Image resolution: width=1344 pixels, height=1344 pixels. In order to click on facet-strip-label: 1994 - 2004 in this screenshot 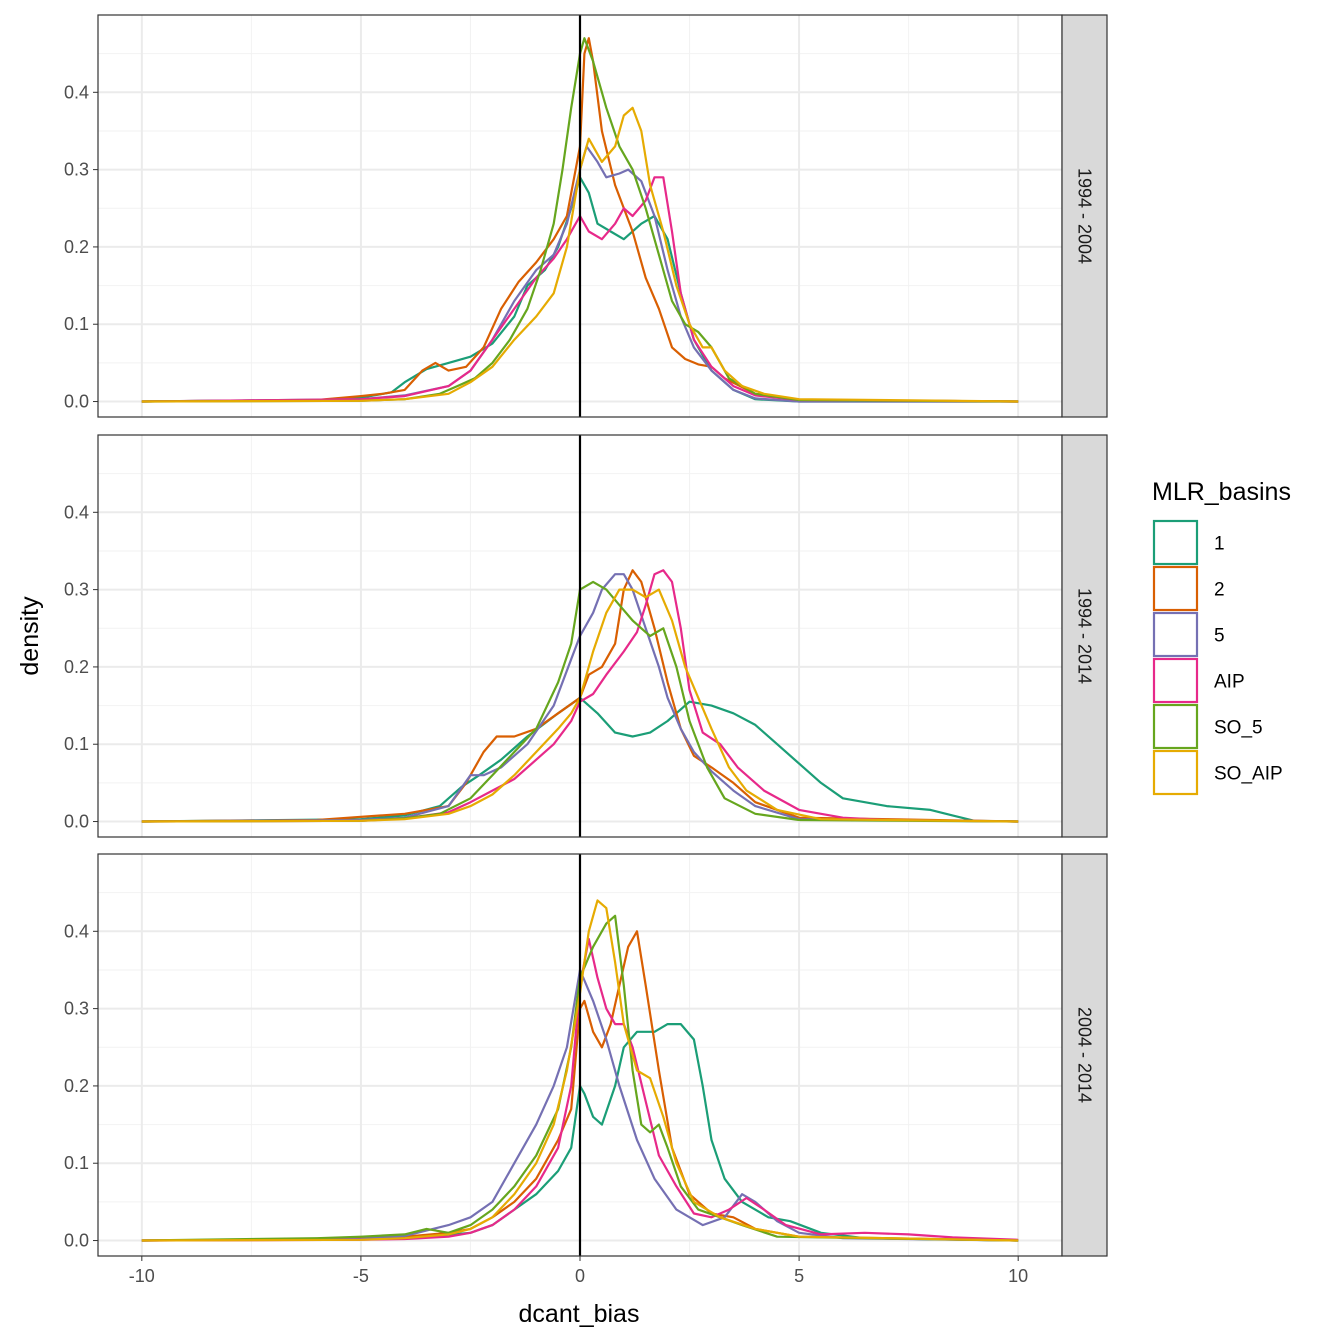, I will do `click(1085, 216)`.